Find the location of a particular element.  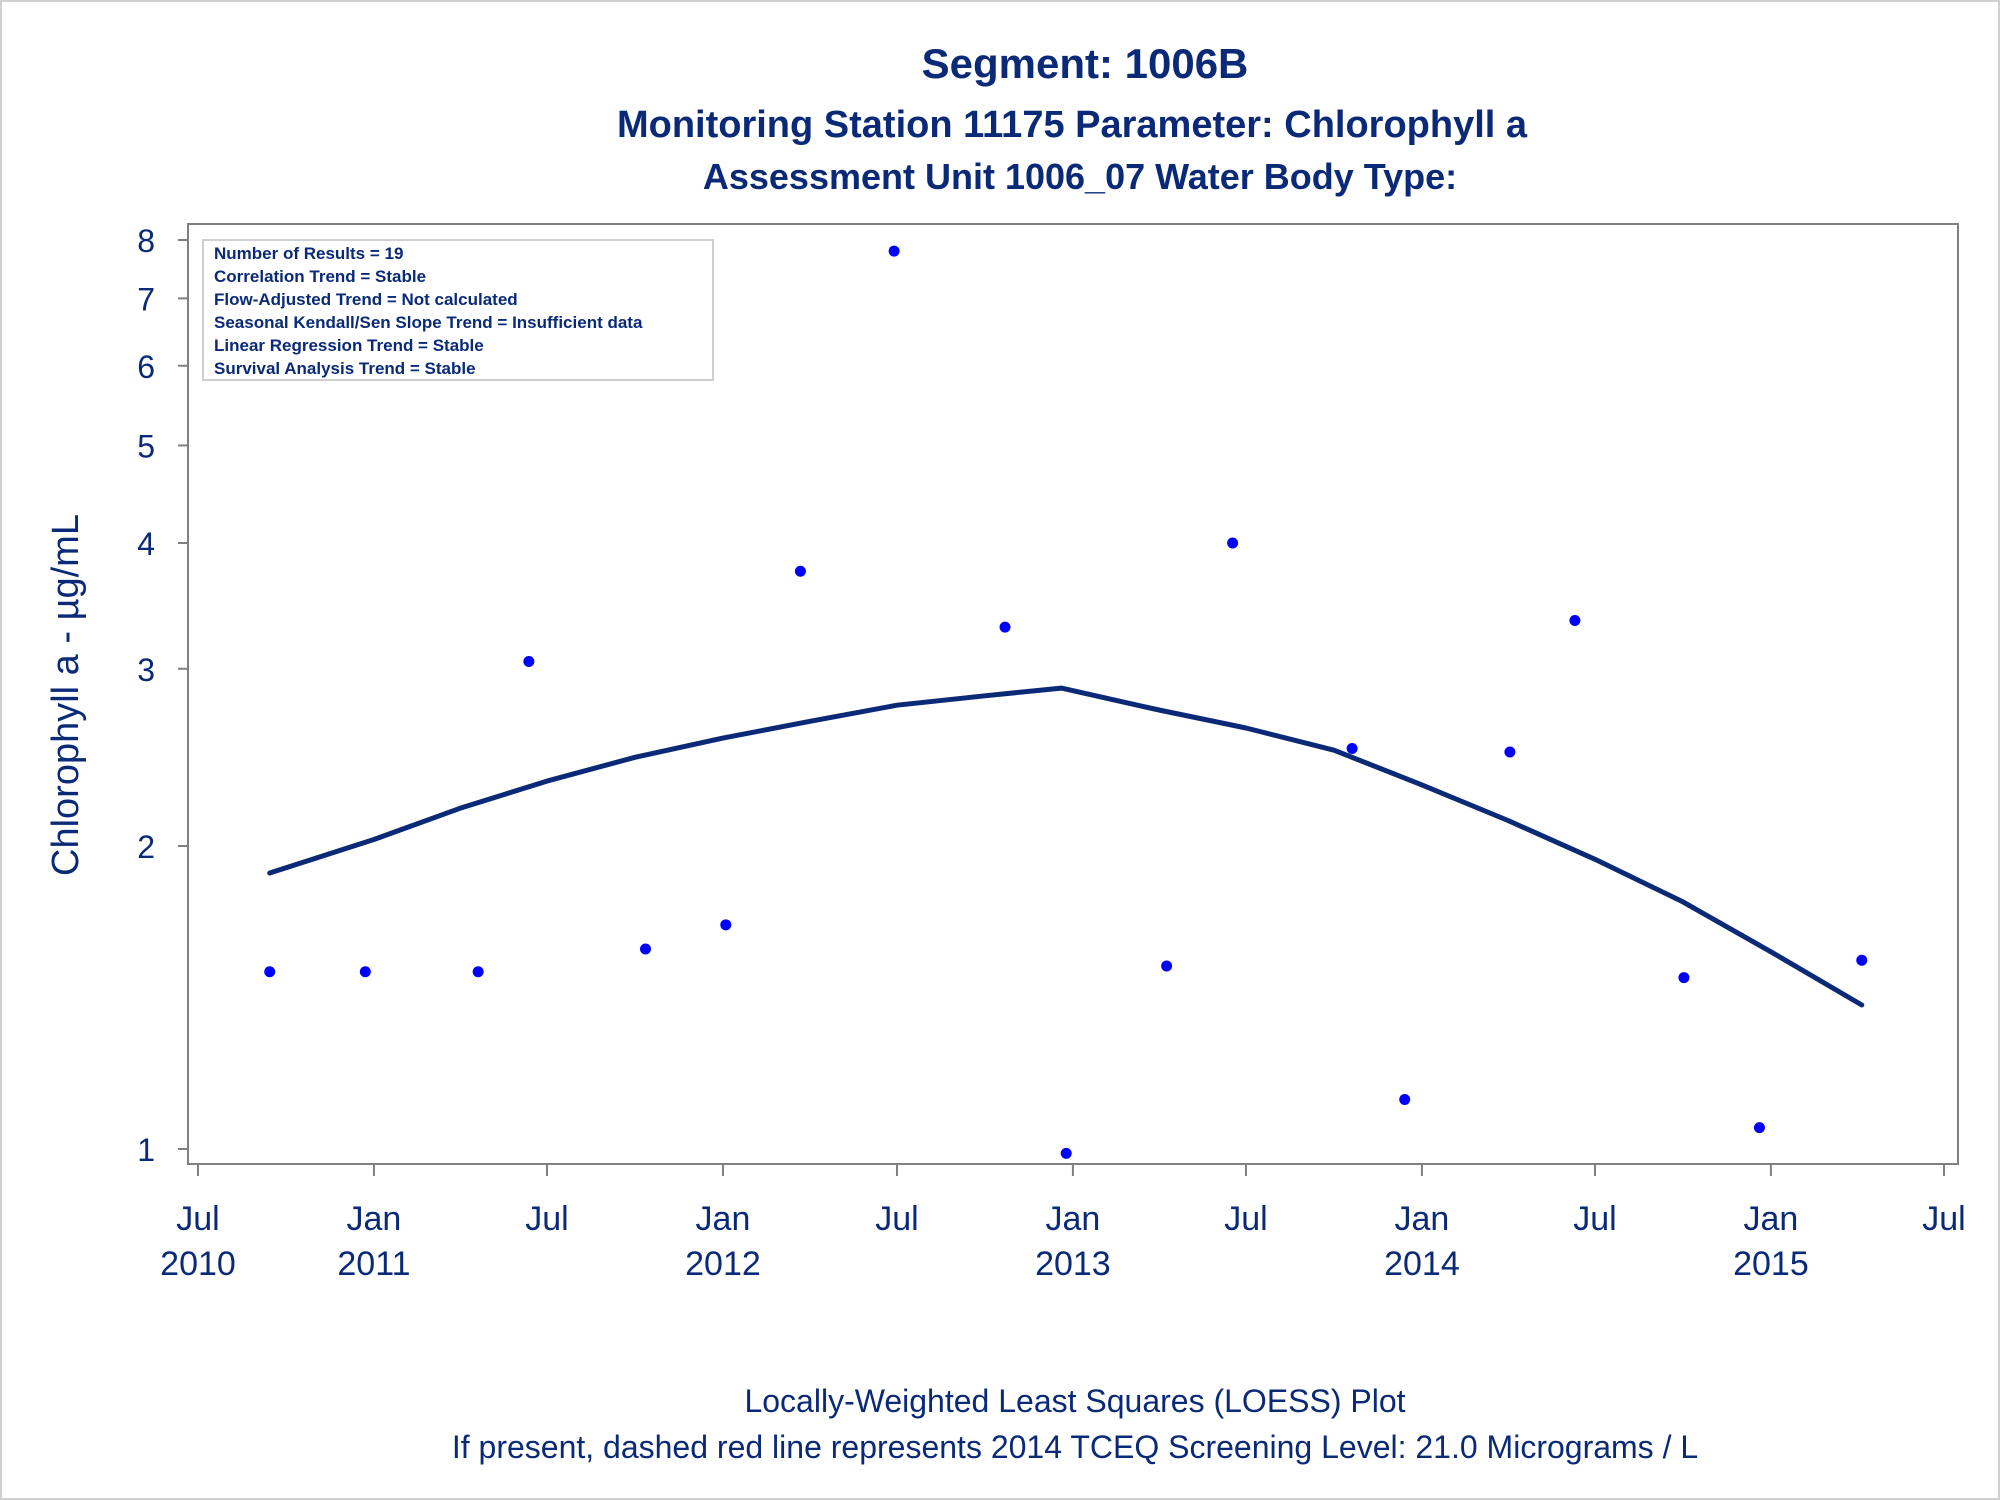

inset-line: Number of Results = 19 is located at coordinates (308, 253).